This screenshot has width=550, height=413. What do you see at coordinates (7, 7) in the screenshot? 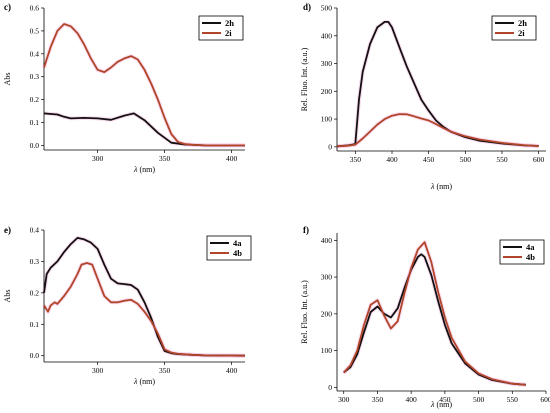
I see `panel-label: c)` at bounding box center [7, 7].